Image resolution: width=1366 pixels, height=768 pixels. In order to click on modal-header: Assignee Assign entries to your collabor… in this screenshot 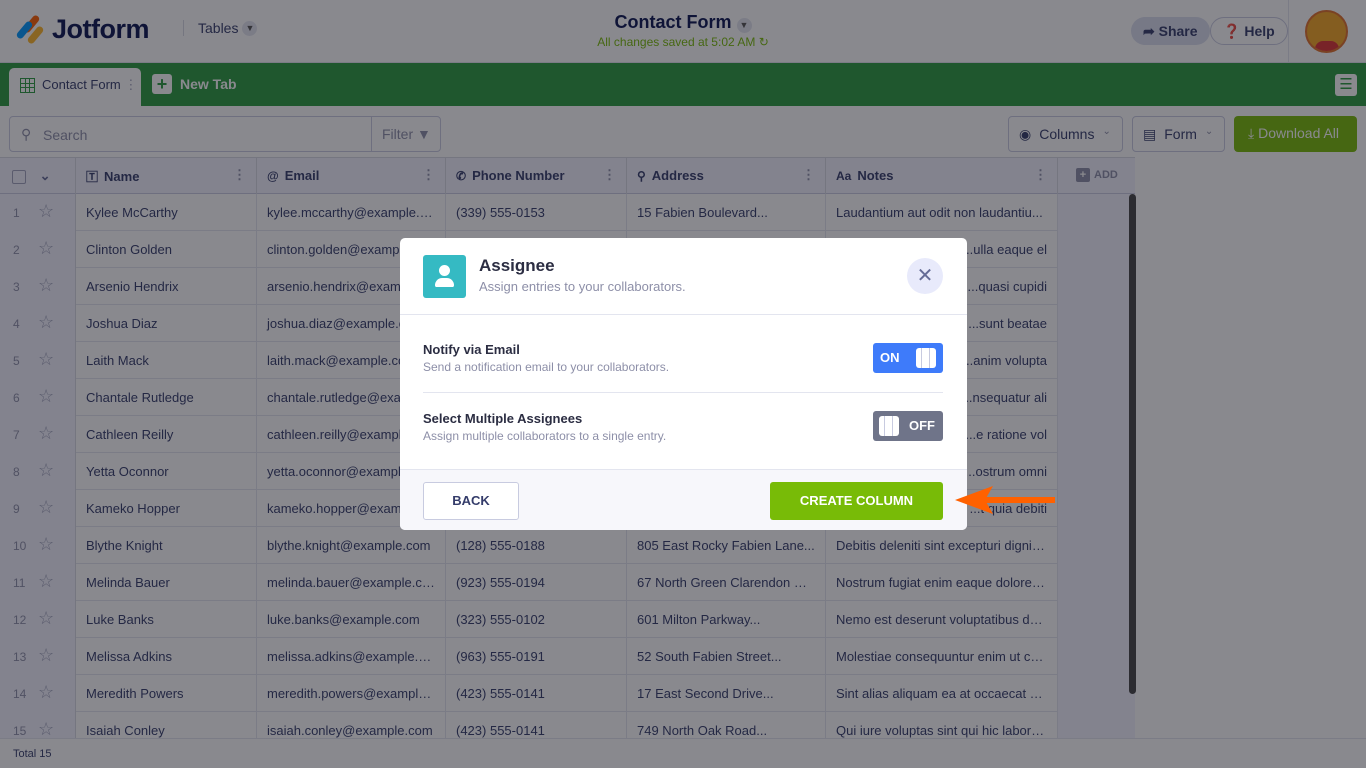, I will do `click(683, 276)`.